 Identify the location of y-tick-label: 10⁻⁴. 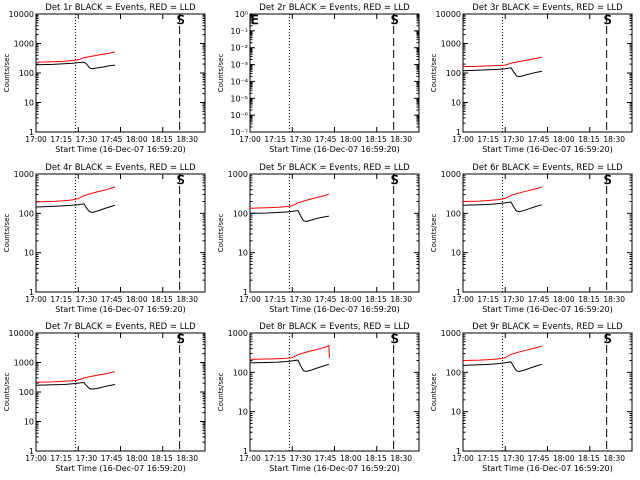
(239, 81).